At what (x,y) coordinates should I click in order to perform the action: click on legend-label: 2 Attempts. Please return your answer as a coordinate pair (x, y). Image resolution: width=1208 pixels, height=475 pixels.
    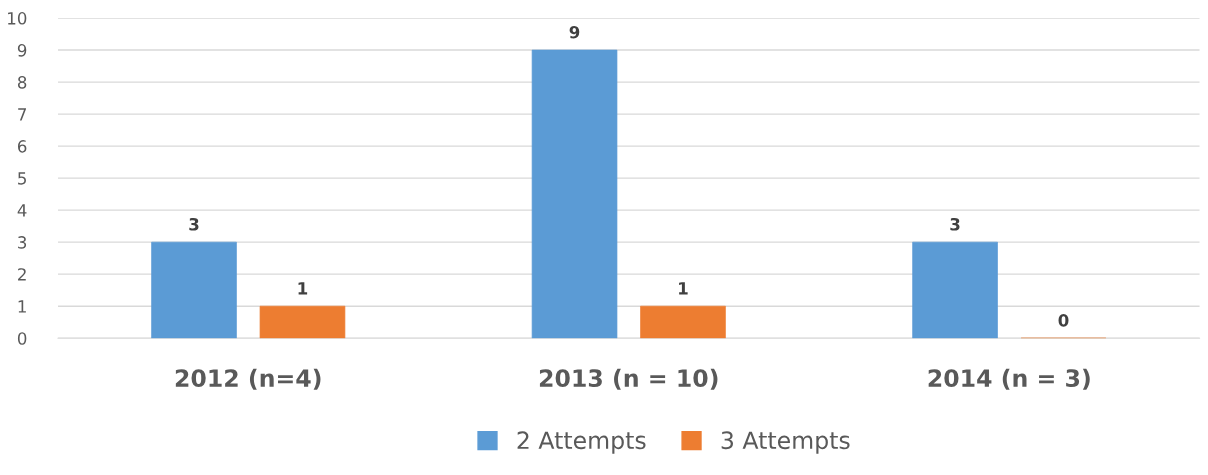
    Looking at the image, I should click on (581, 442).